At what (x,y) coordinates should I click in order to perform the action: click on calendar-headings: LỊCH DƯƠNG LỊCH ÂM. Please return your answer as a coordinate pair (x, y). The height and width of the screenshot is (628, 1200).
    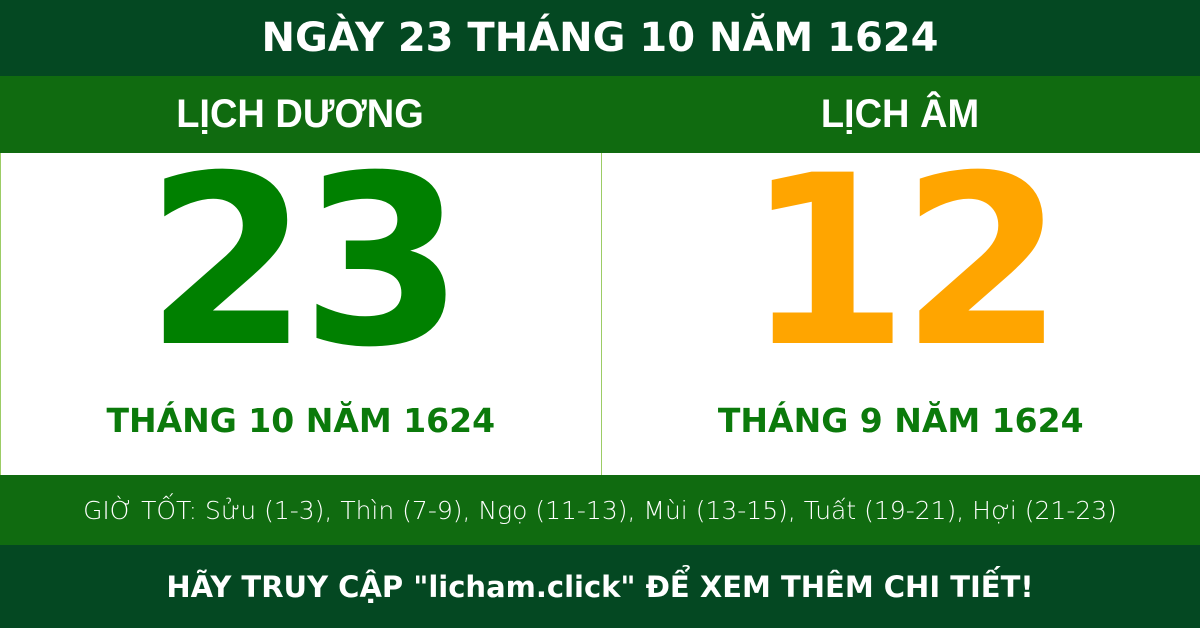
    Looking at the image, I should click on (600, 114).